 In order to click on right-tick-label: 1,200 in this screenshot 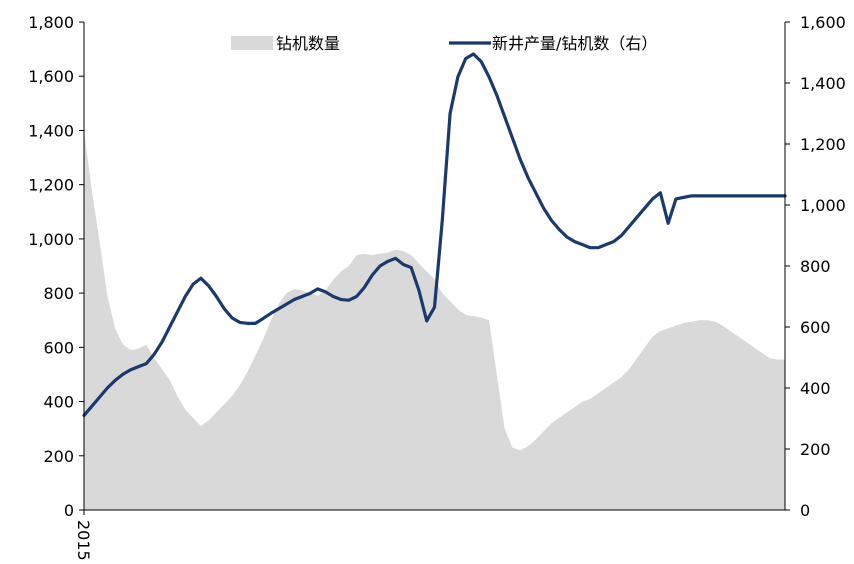, I will do `click(823, 144)`.